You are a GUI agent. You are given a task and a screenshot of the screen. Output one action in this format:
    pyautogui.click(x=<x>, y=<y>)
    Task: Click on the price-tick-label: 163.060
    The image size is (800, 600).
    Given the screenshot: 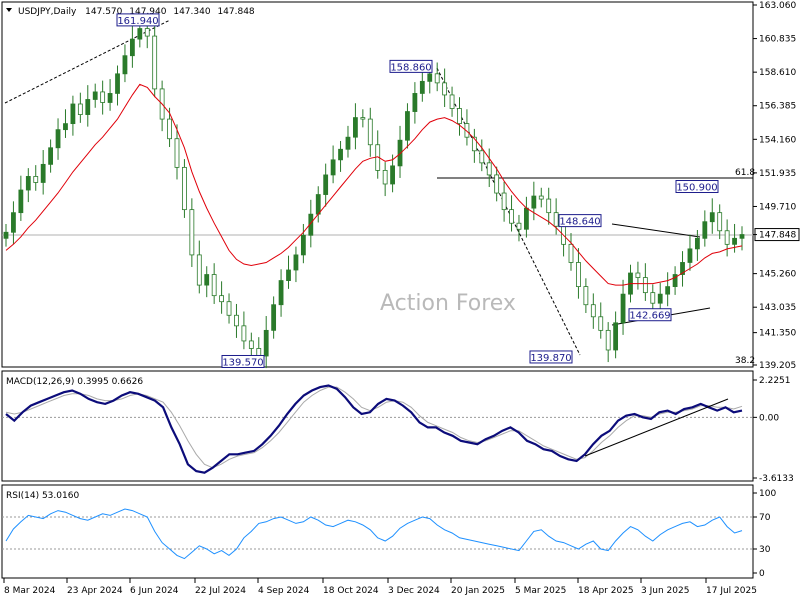 What is the action you would take?
    pyautogui.click(x=777, y=6)
    